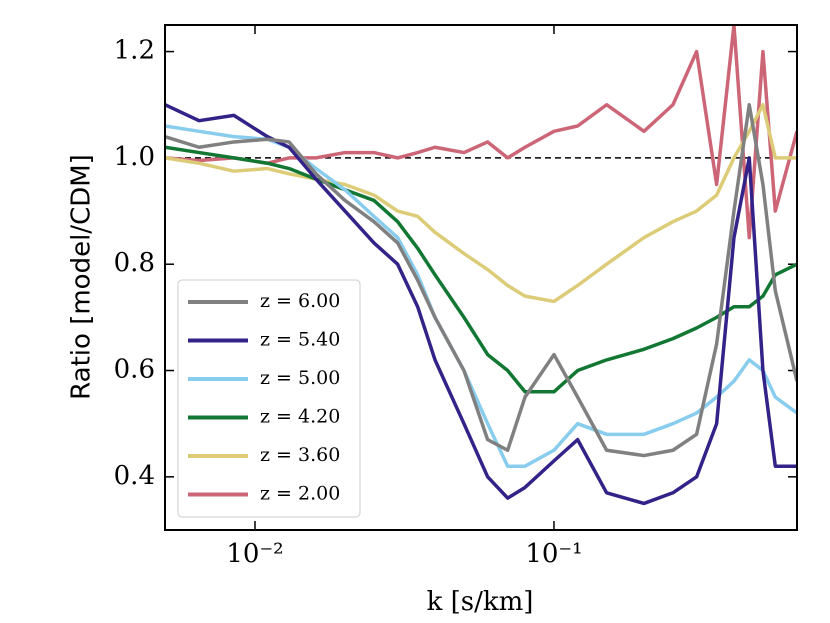 The height and width of the screenshot is (623, 830). I want to click on legend-label: z = 5.00, so click(300, 378).